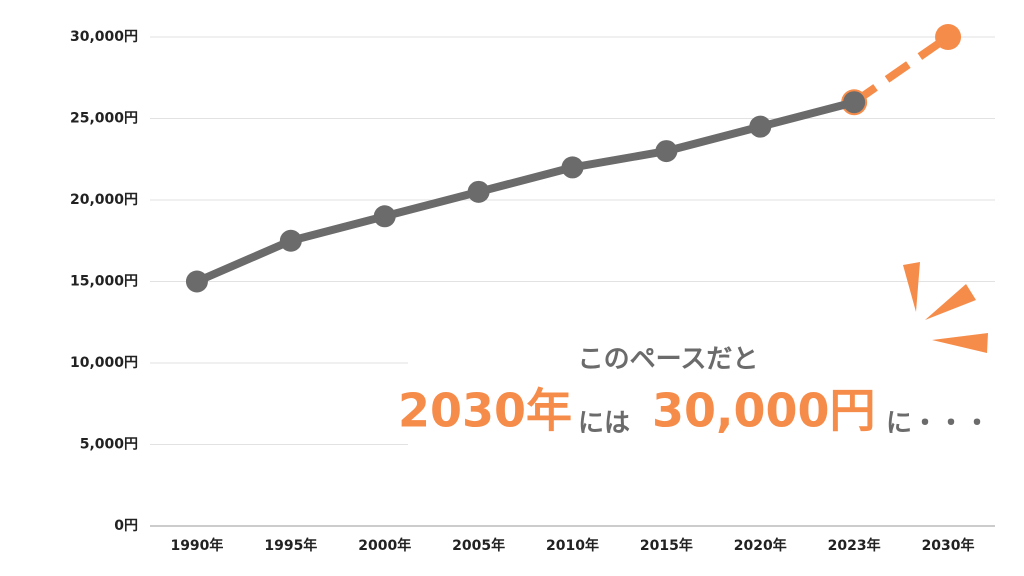  I want to click on x-tick-label: 2005年, so click(478, 545).